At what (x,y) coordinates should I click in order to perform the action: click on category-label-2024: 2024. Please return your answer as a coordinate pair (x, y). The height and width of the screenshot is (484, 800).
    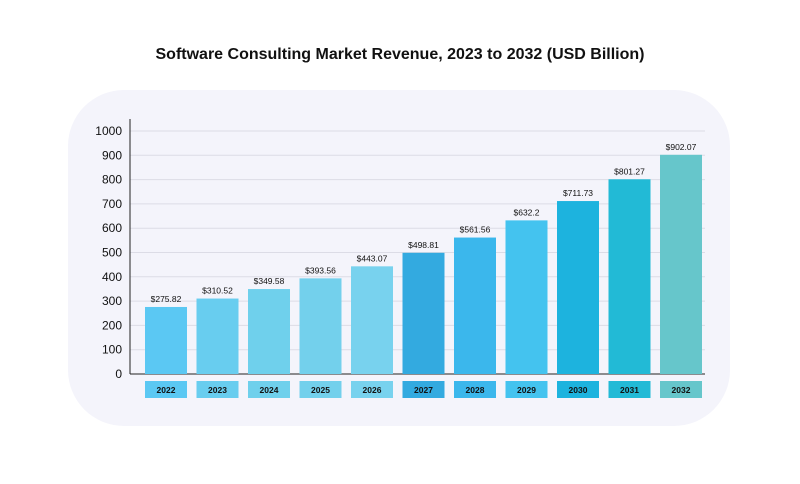
    Looking at the image, I should click on (269, 390).